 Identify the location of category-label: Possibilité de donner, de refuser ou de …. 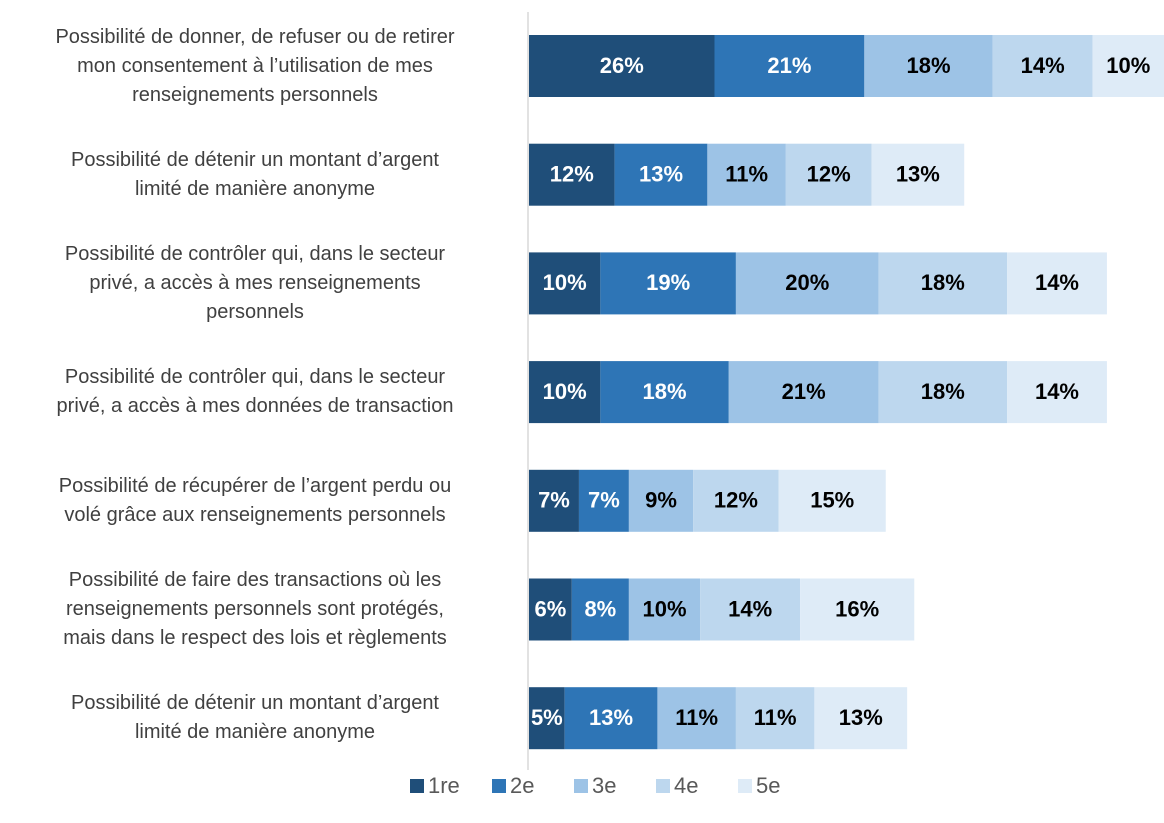
(255, 65).